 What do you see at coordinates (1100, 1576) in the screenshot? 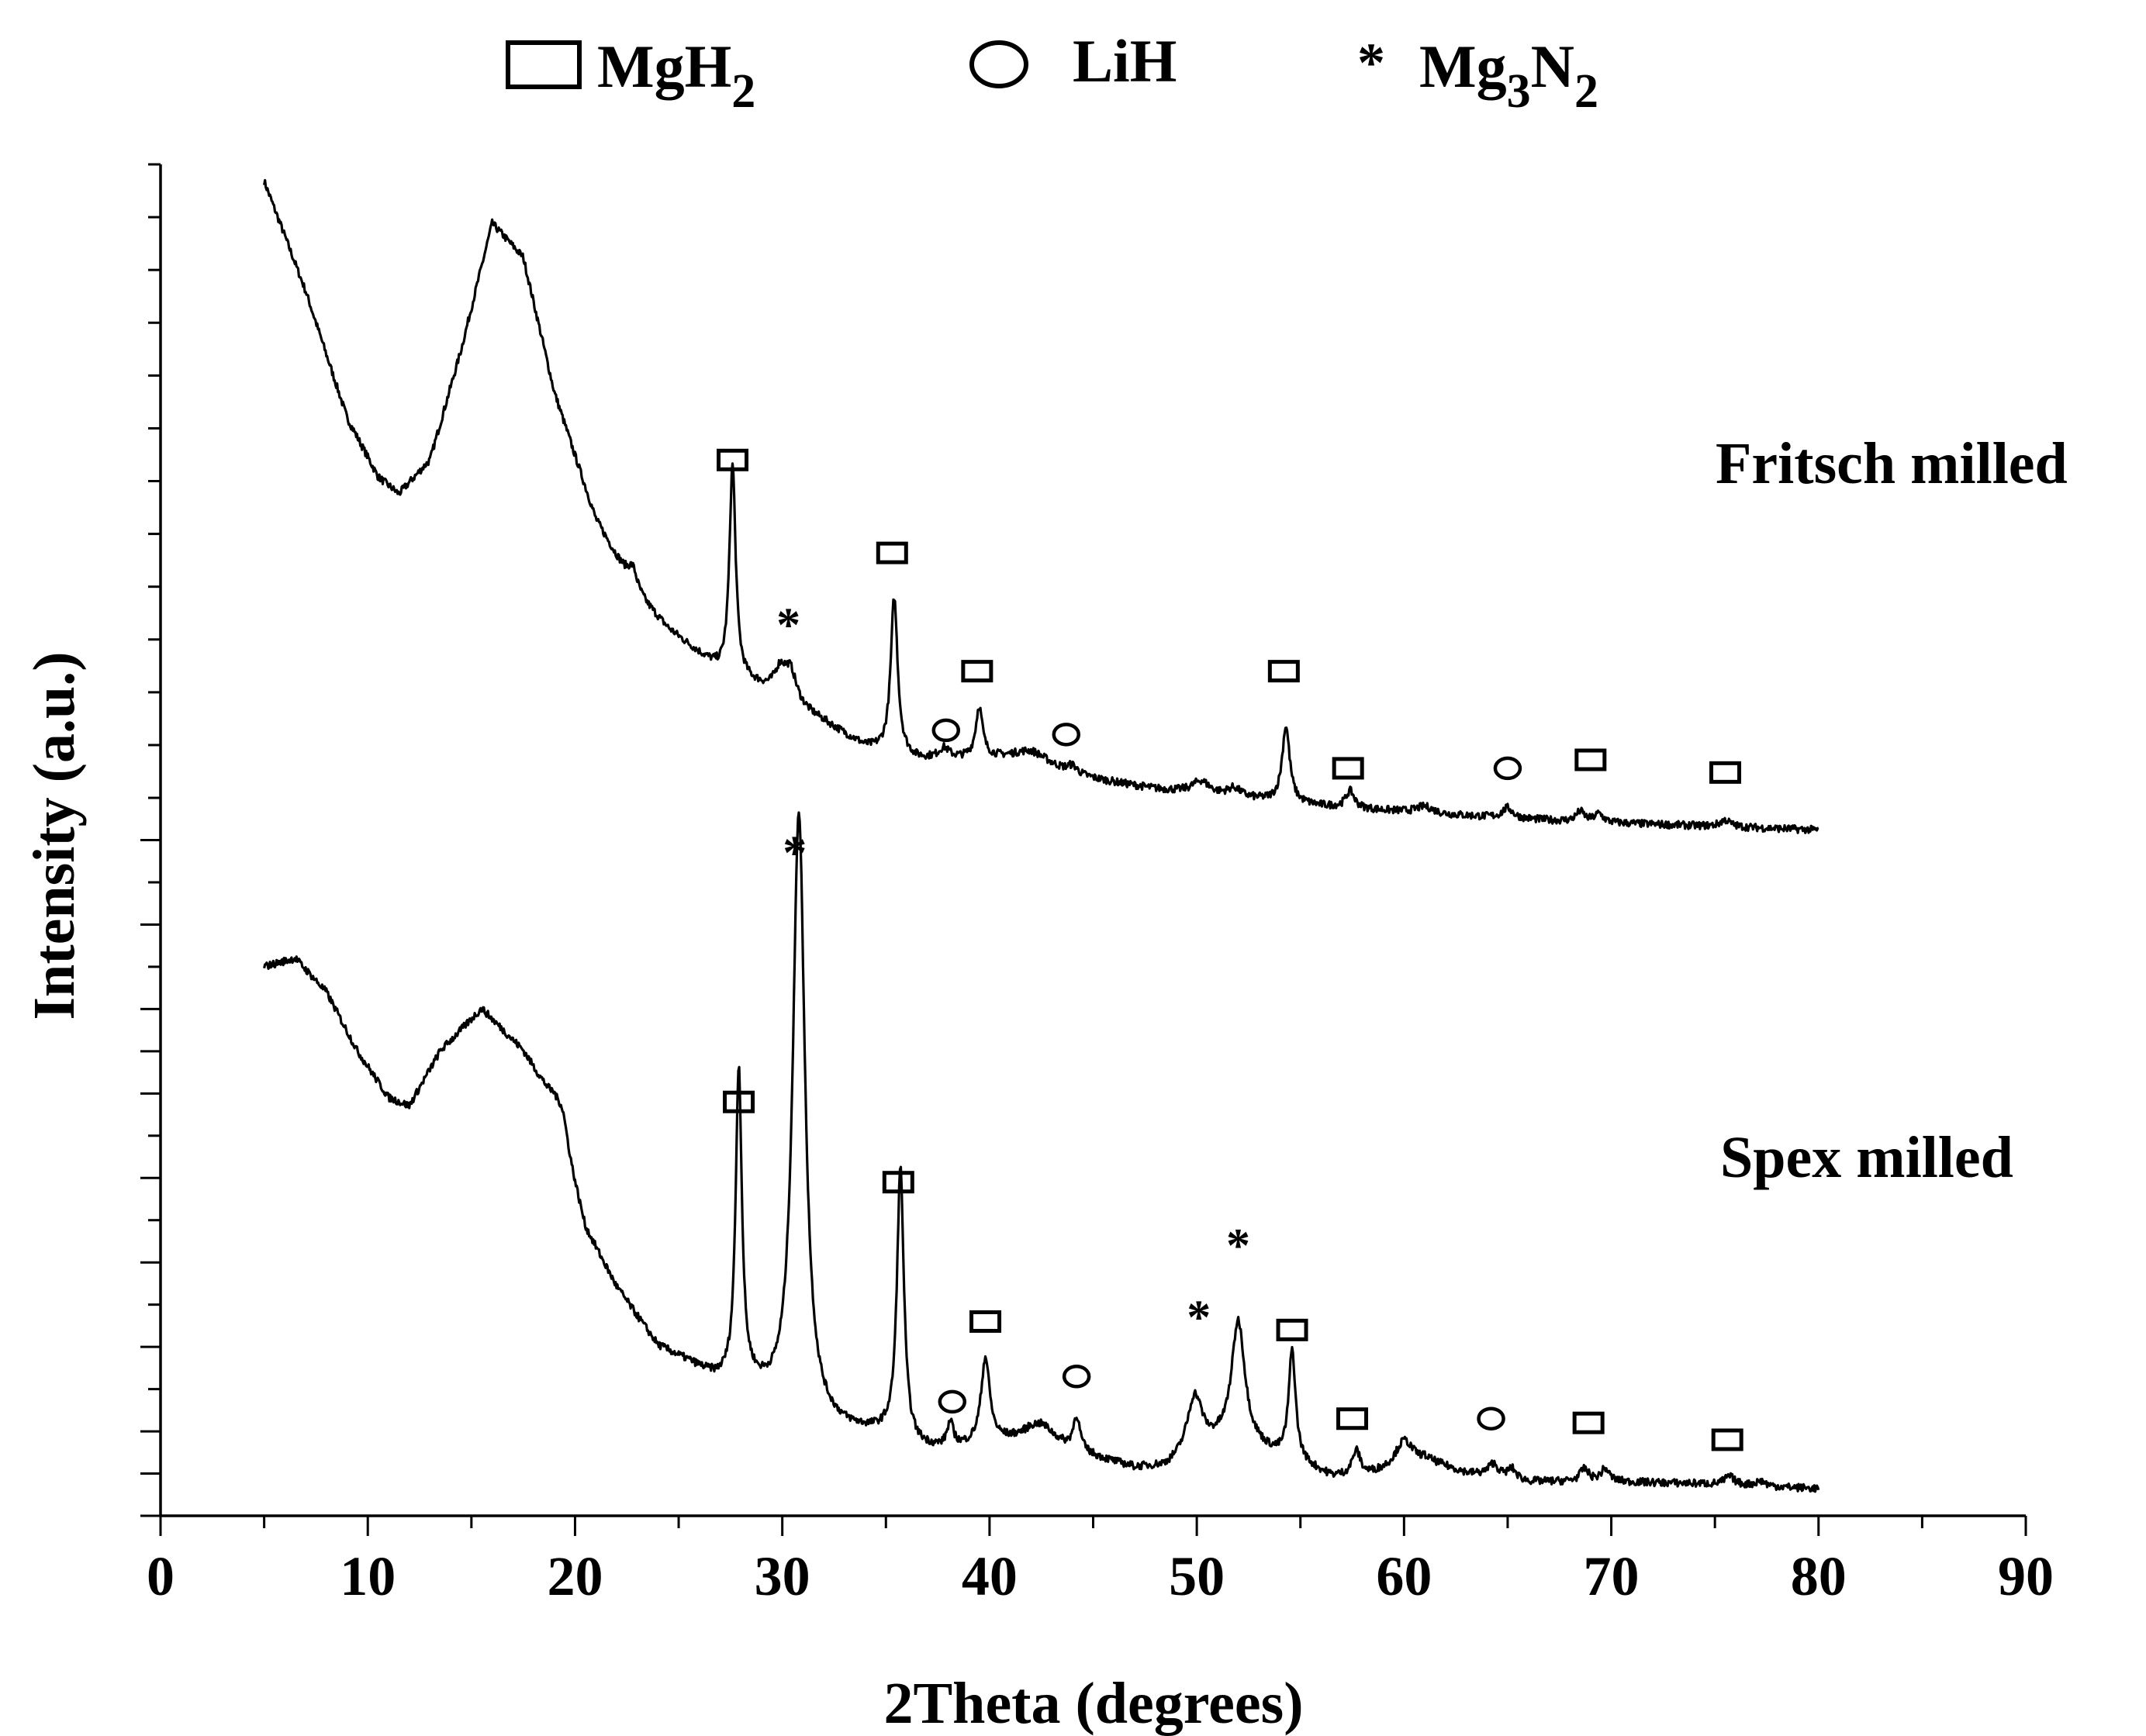
I see `x-tick-labels: 0 10 20 30 40 50 60 70 80 90` at bounding box center [1100, 1576].